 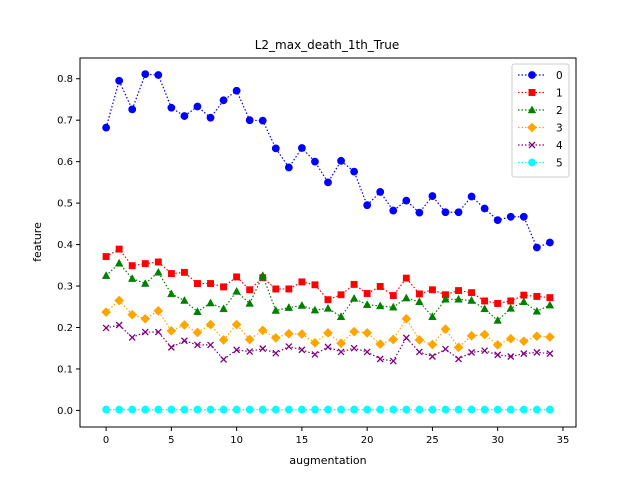 What do you see at coordinates (65, 245) in the screenshot?
I see `y-tick-label: 0.4` at bounding box center [65, 245].